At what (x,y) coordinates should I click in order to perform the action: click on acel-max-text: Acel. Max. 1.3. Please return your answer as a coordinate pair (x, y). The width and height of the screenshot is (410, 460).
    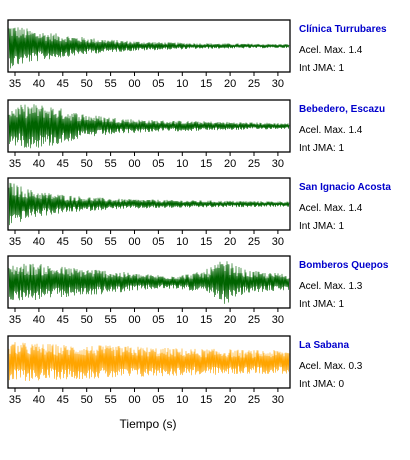
    Looking at the image, I should click on (331, 286).